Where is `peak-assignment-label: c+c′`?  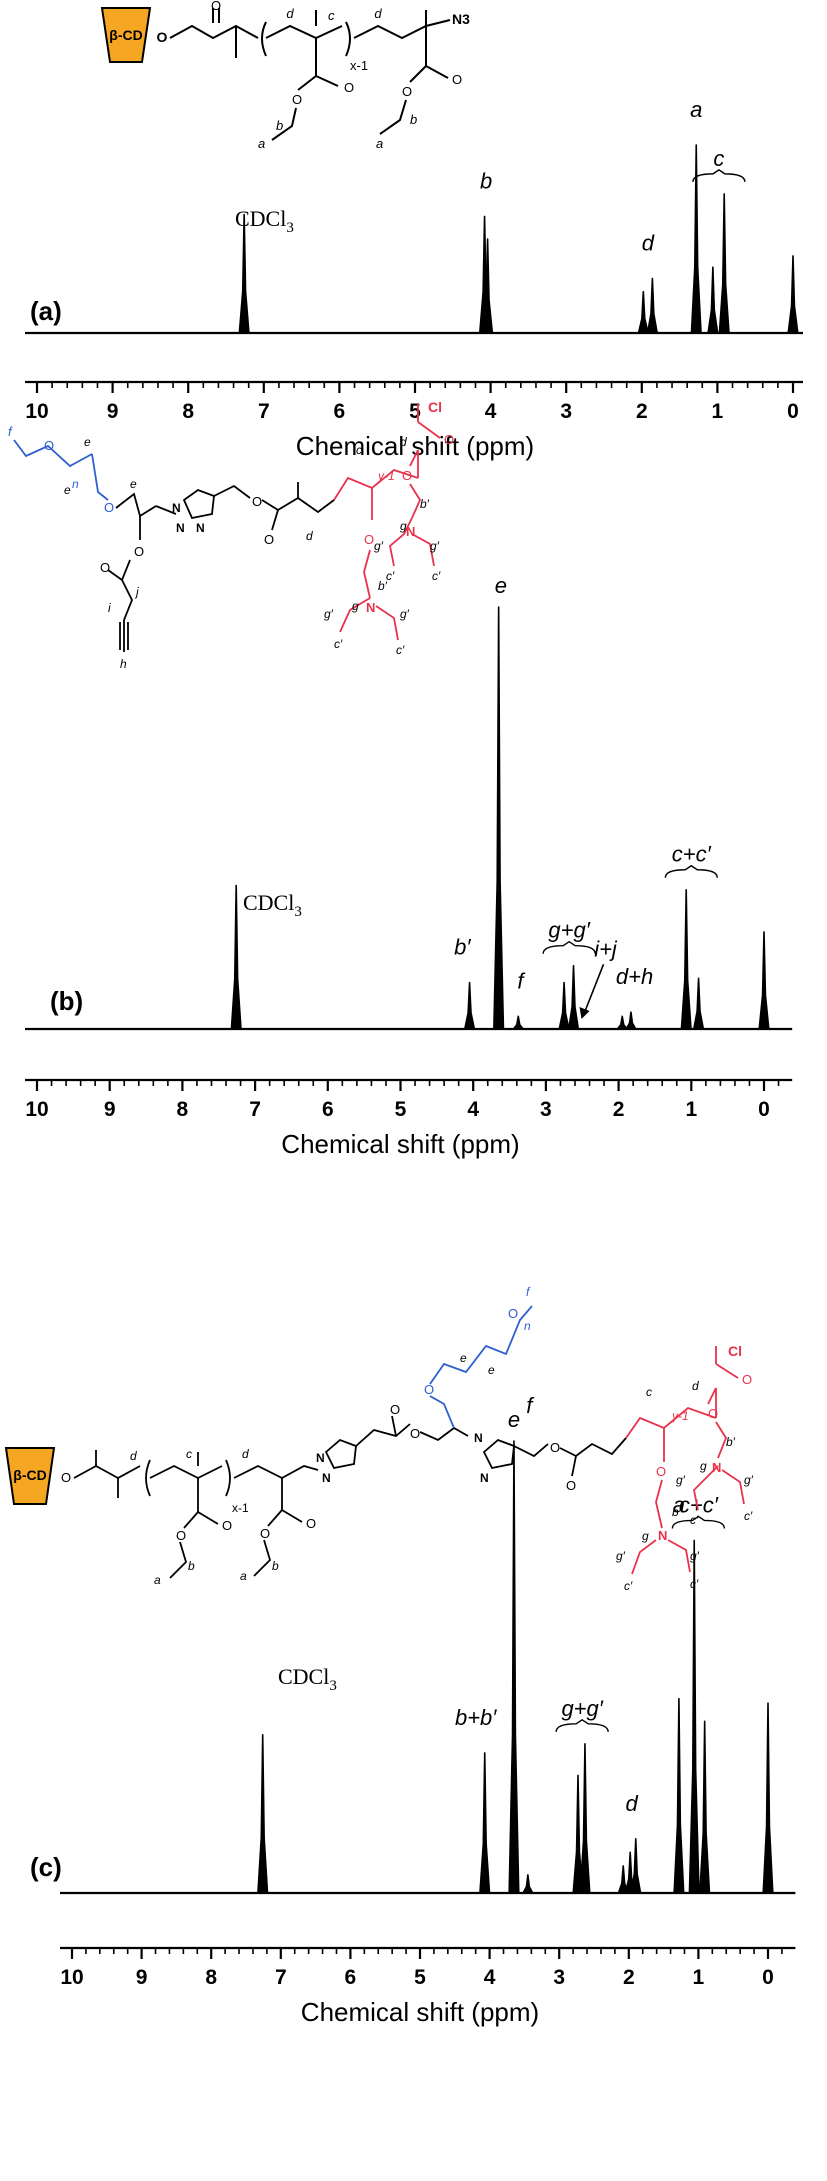
peak-assignment-label: c+c′ is located at coordinates (699, 1504).